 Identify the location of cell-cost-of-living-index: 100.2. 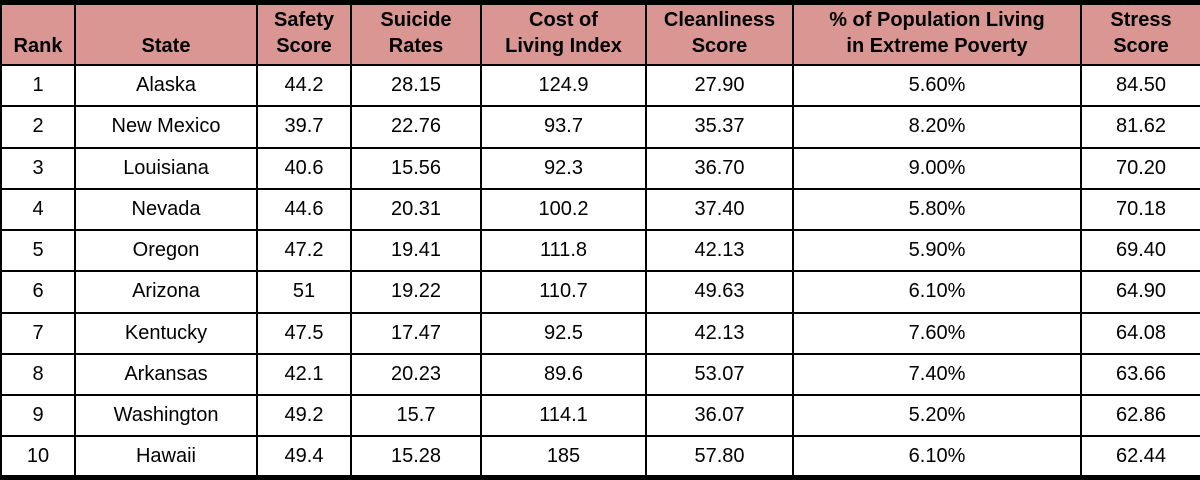
(563, 209).